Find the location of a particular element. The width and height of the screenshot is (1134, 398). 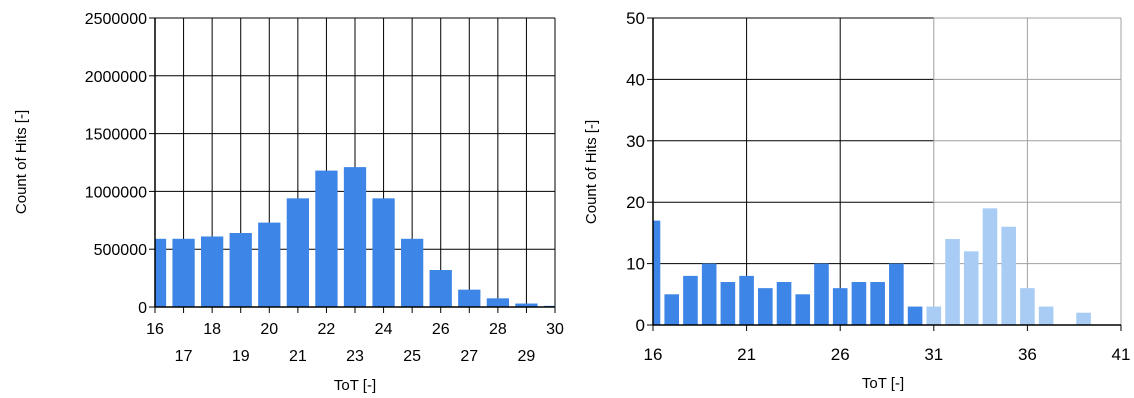

y-tick-label: 30 is located at coordinates (635, 141).